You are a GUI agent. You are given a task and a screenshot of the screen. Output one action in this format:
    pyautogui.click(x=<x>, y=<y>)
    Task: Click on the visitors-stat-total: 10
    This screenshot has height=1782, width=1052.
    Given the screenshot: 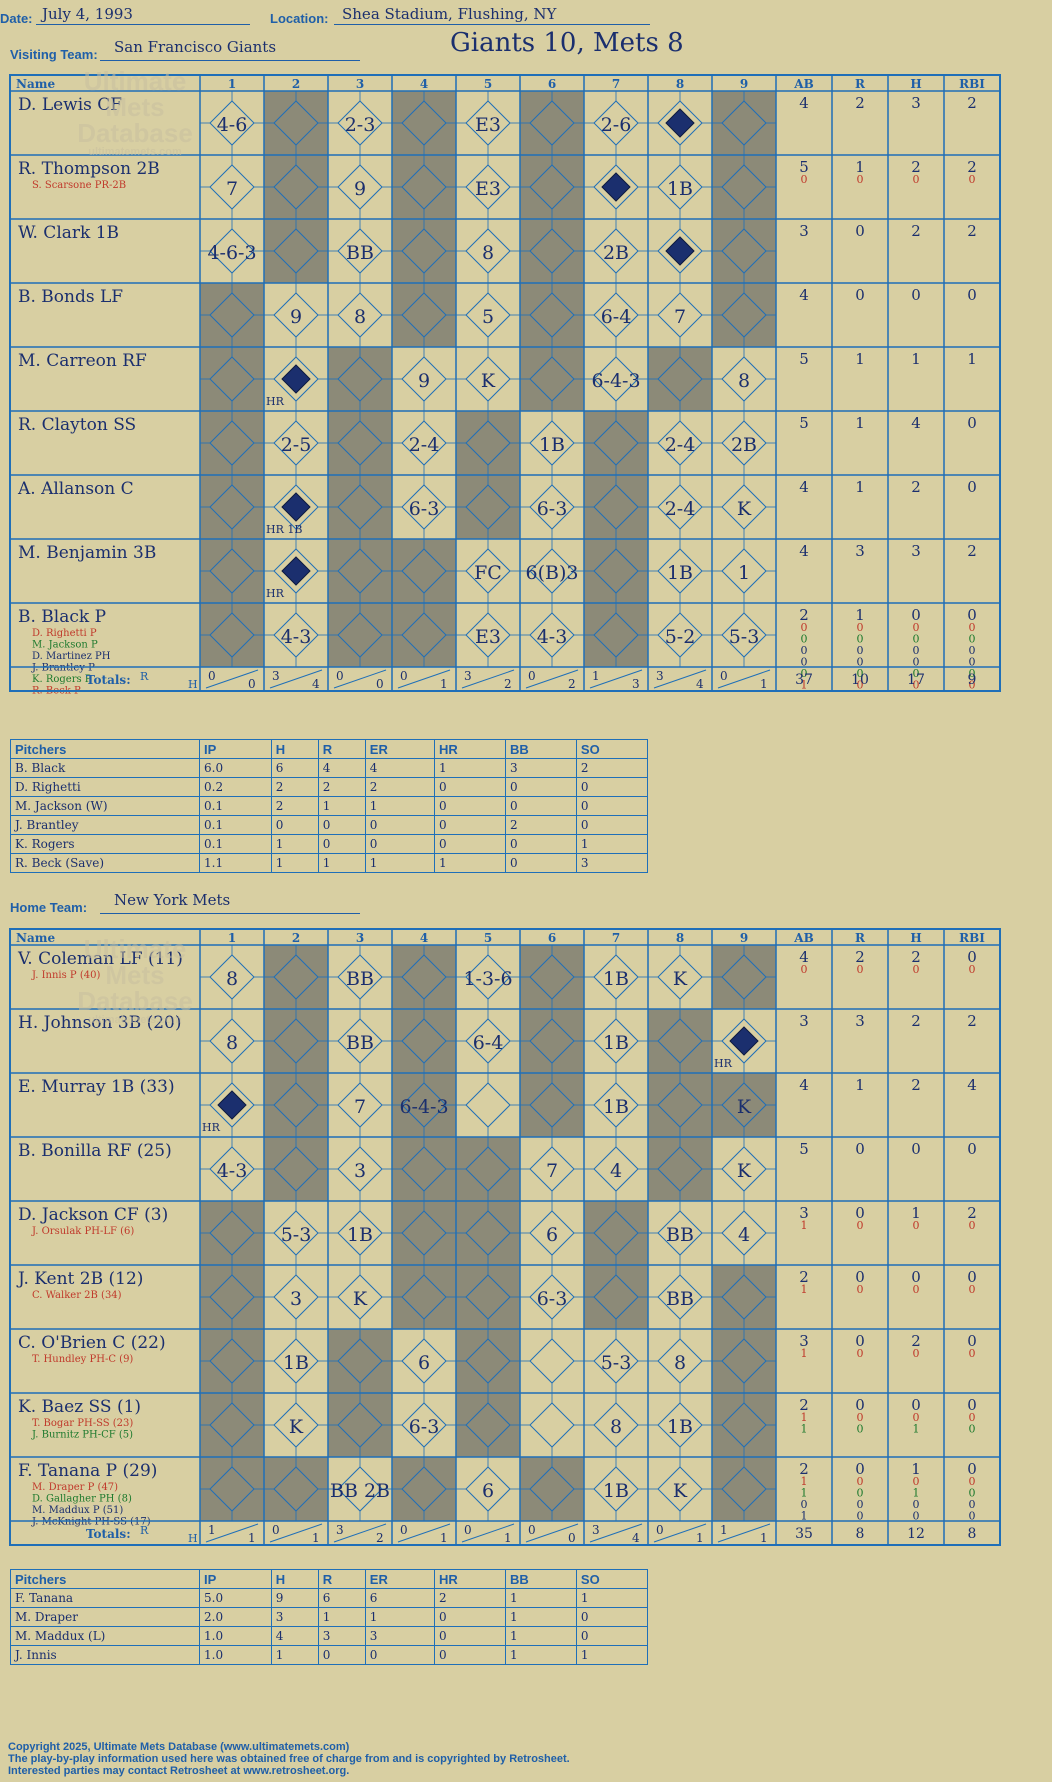 What is the action you would take?
    pyautogui.click(x=860, y=680)
    